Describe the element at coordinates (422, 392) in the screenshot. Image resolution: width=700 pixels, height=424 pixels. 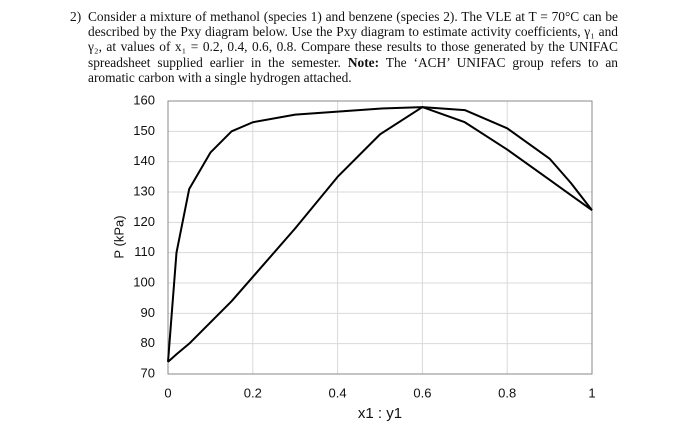
I see `x-tick-label: 0.6` at that location.